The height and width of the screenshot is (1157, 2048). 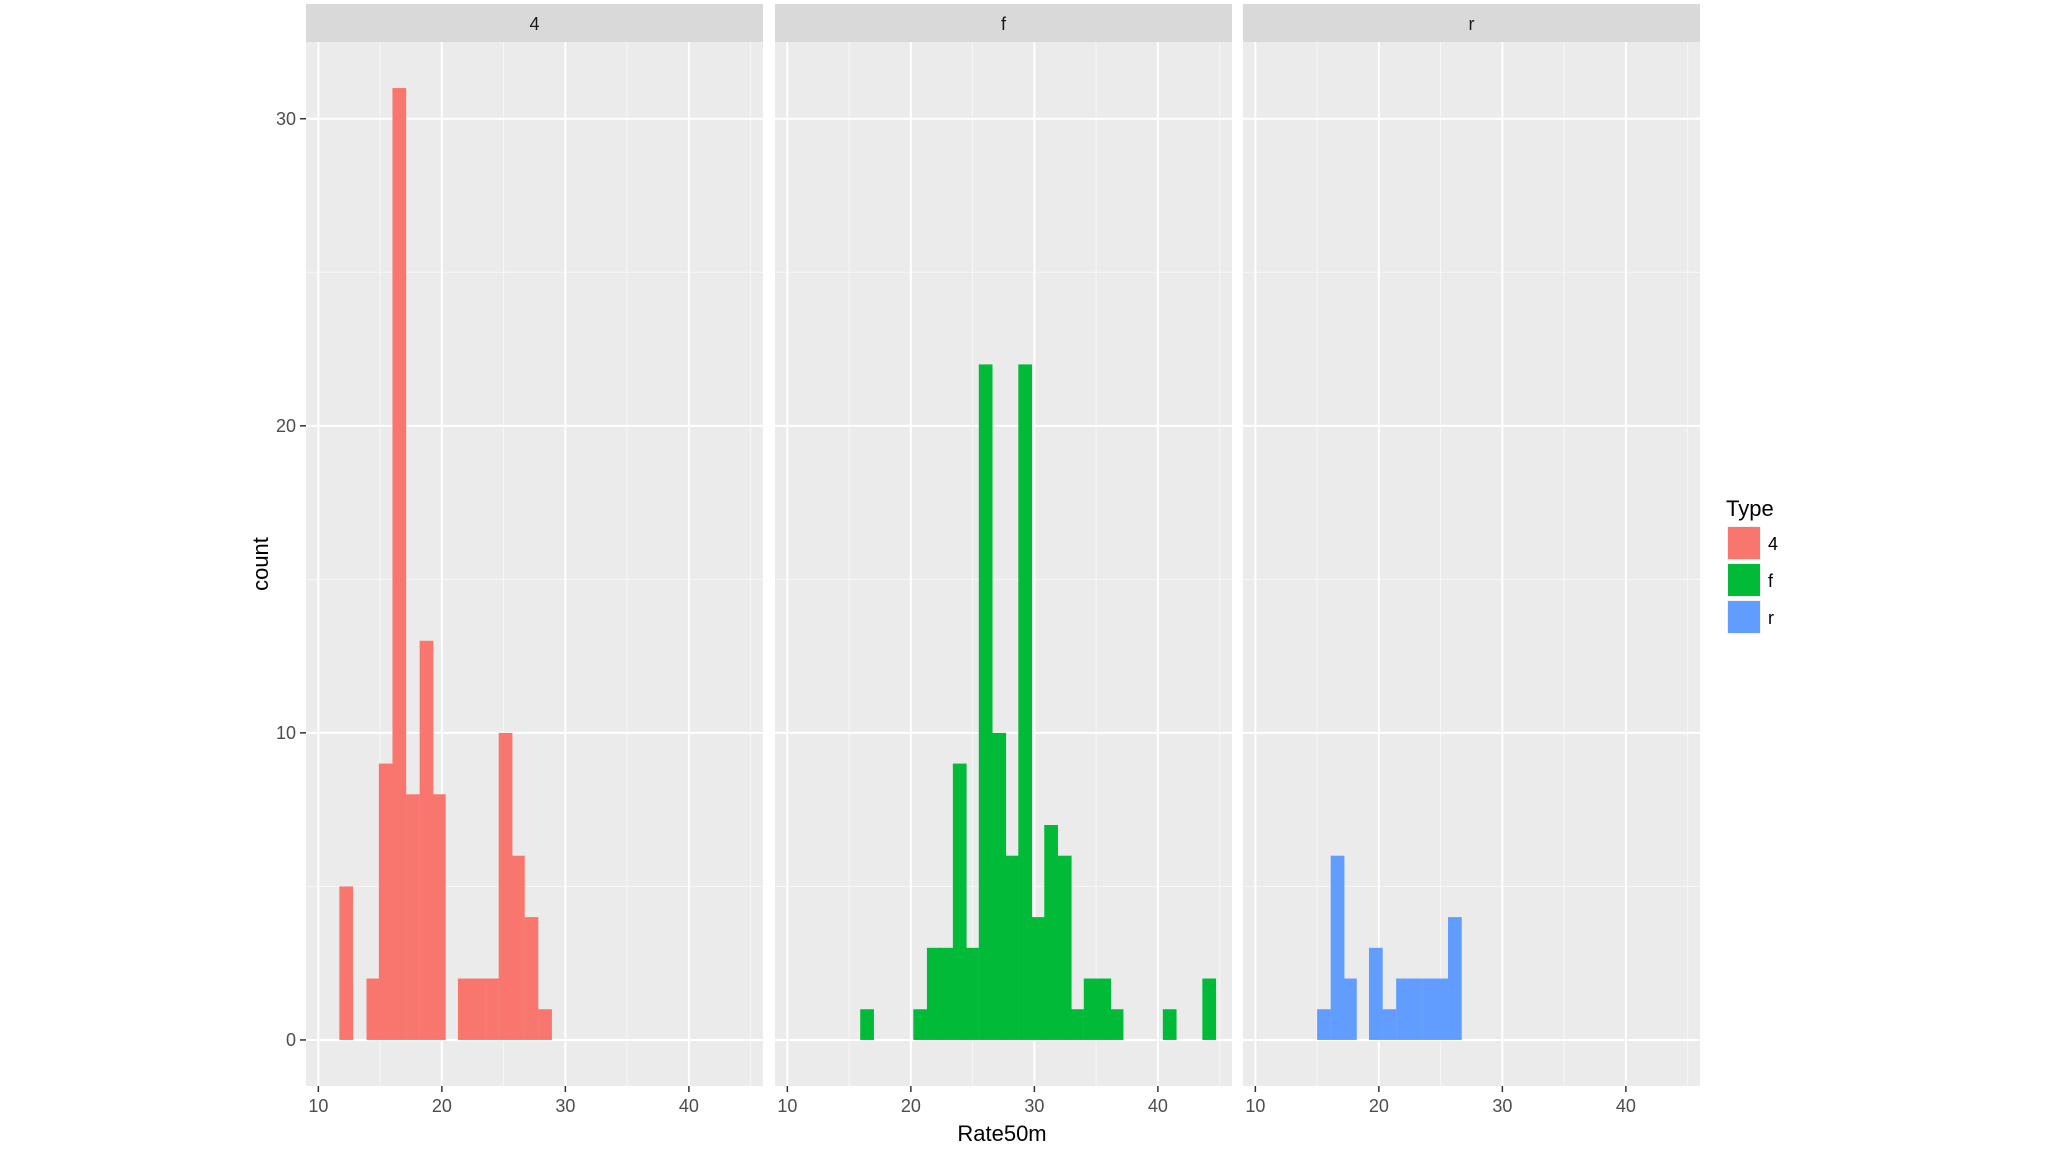 I want to click on x-axis: 10 20 30 40 10 20 30 40 10 20 30 40, so click(x=972, y=1101).